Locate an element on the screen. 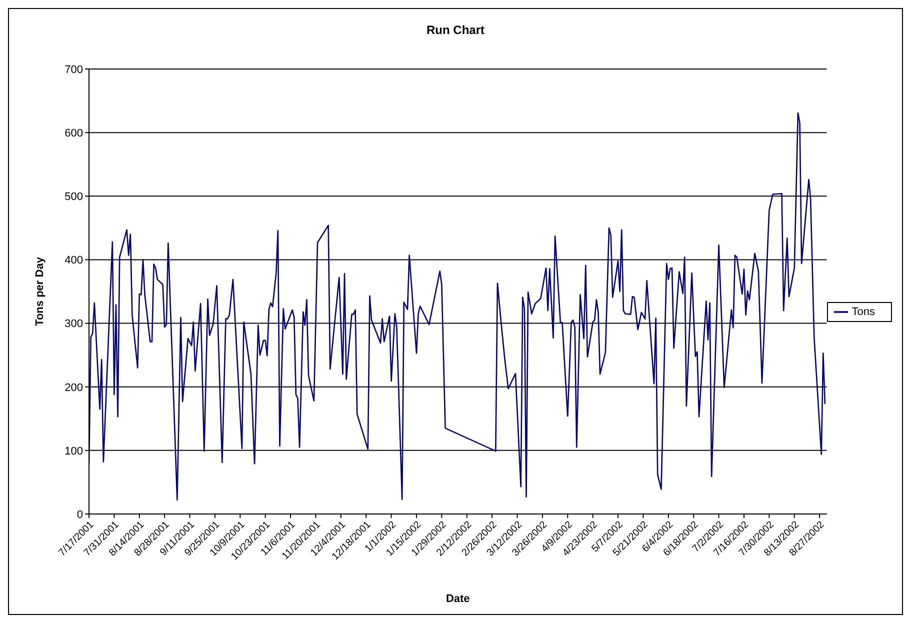 This screenshot has height=623, width=911. y-tick-label: 0 is located at coordinates (79, 514).